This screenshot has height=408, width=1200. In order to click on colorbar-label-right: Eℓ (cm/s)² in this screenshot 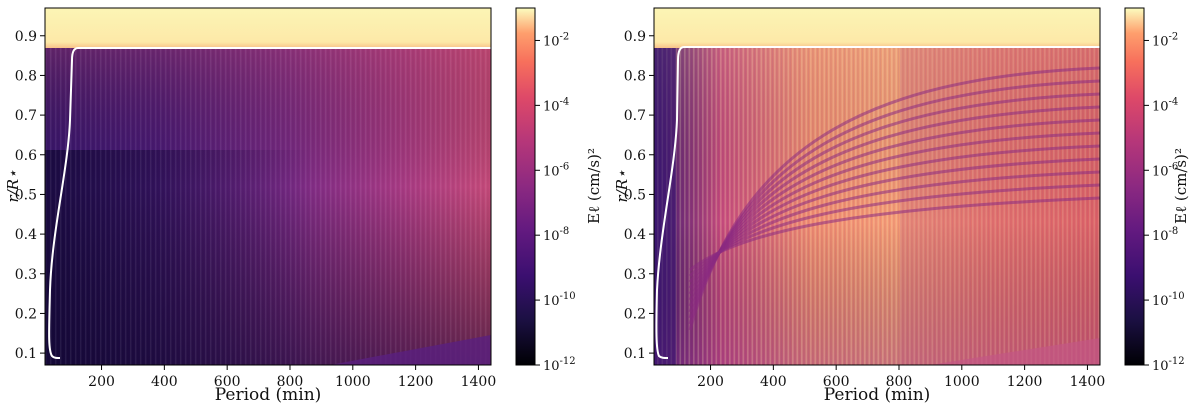, I will do `click(1181, 186)`.